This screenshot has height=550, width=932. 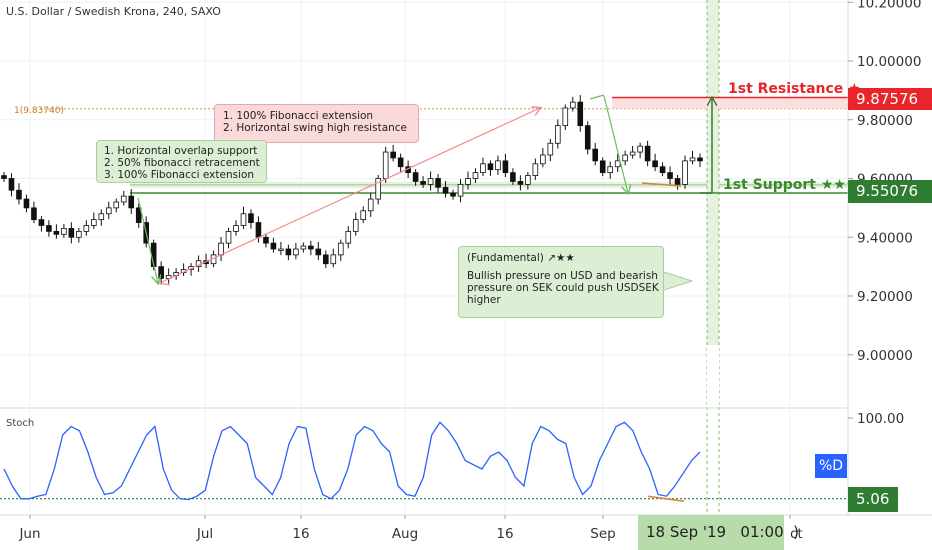 I want to click on stoch-line, so click(x=352, y=461).